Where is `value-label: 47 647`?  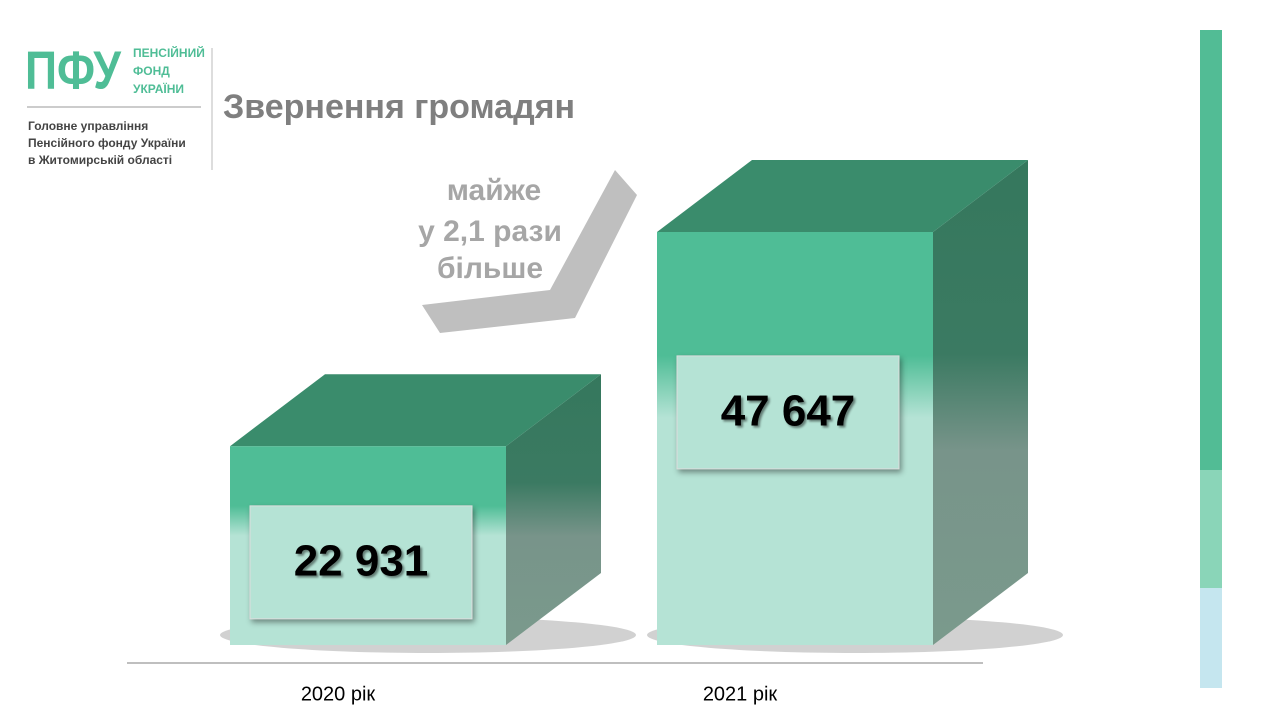
value-label: 47 647 is located at coordinates (788, 411).